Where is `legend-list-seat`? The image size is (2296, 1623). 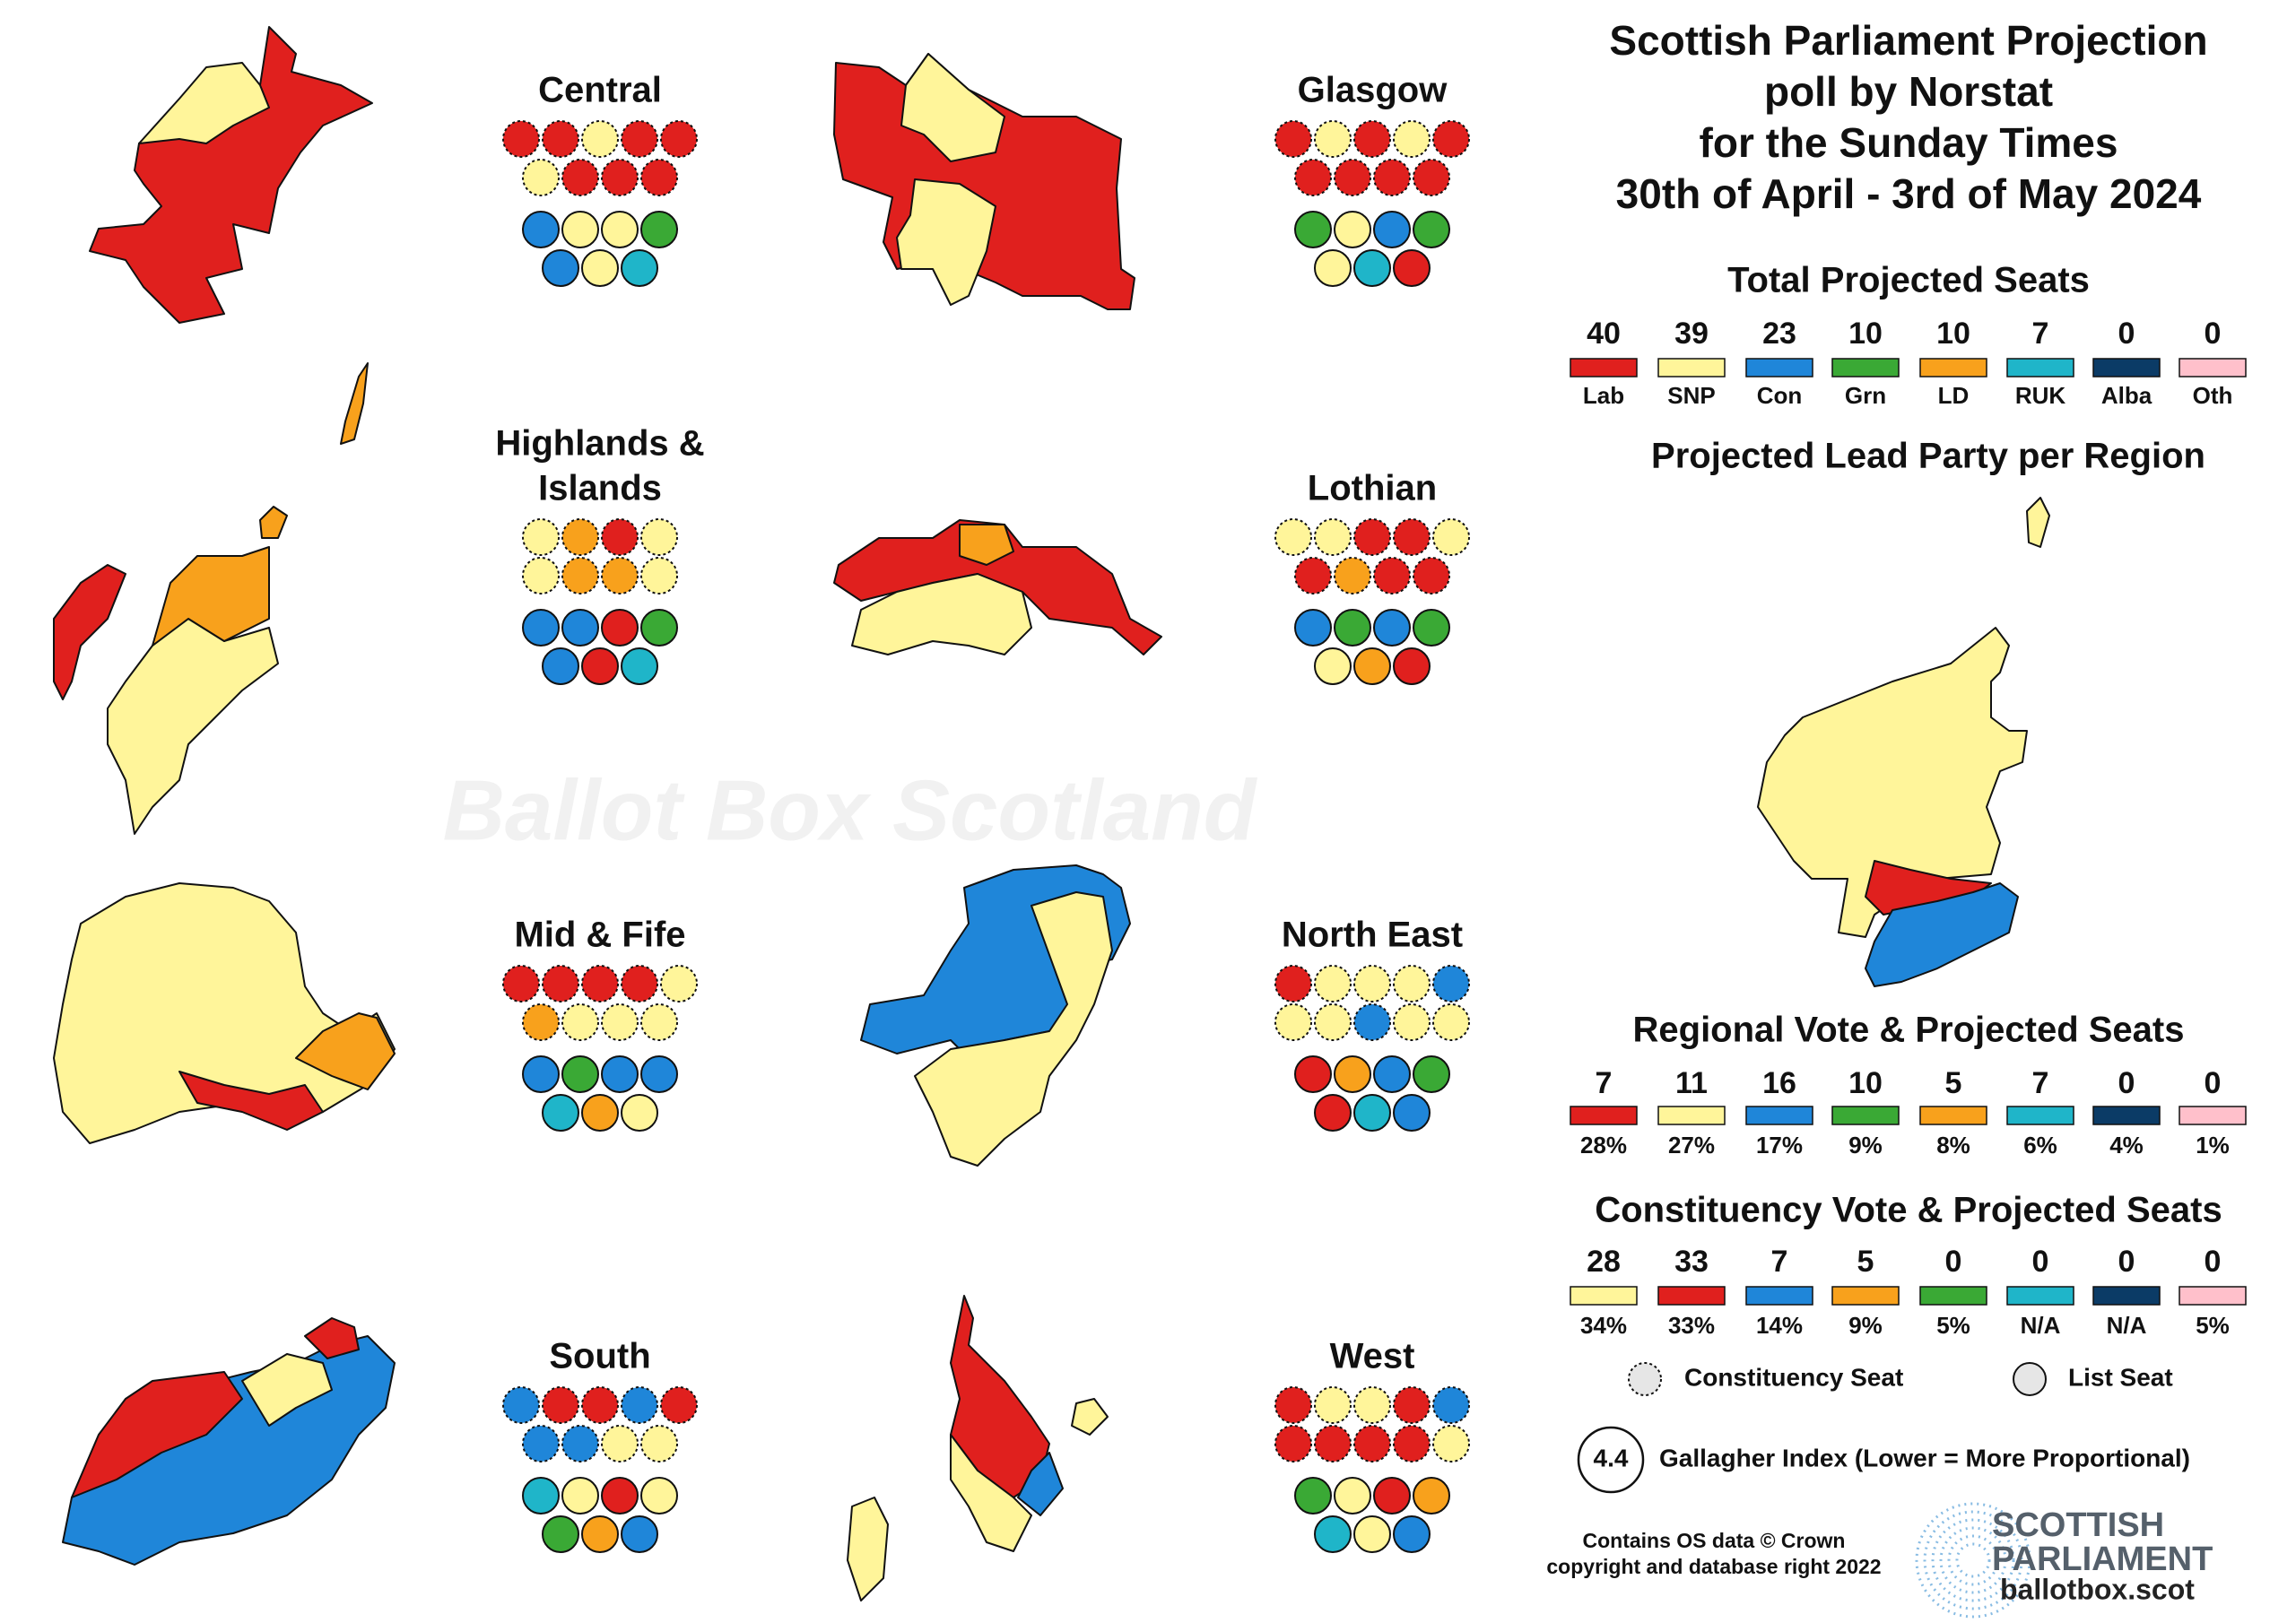
legend-list-seat is located at coordinates (2030, 1379).